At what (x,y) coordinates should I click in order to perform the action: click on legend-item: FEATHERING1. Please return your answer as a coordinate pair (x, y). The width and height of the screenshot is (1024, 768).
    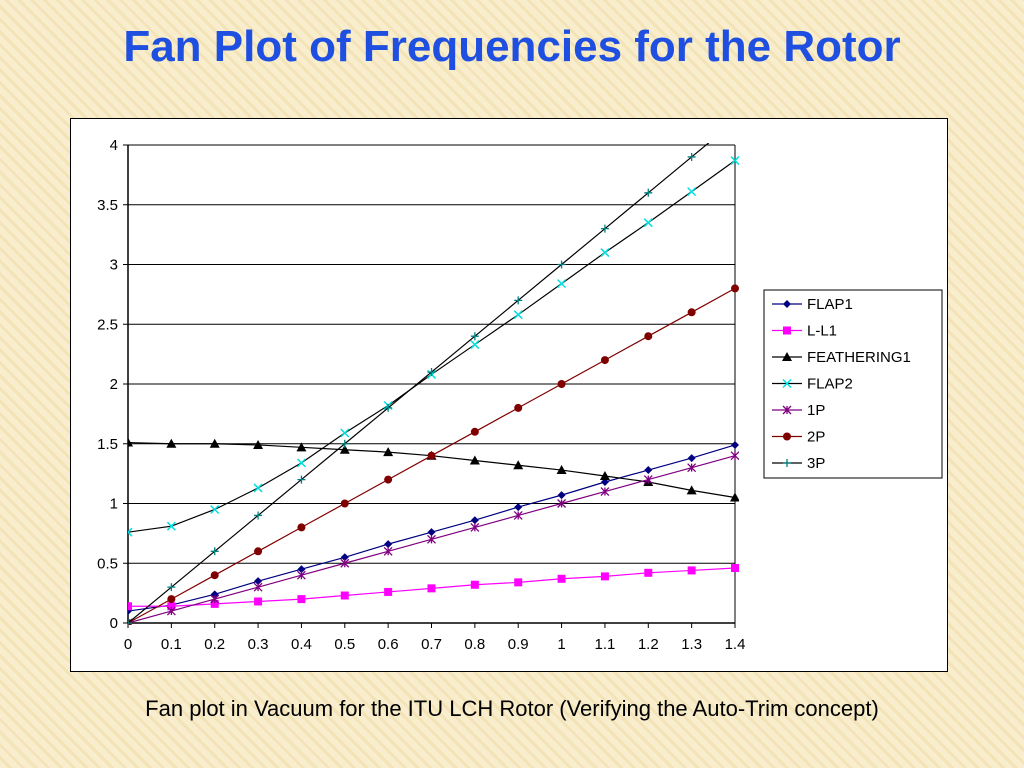
    Looking at the image, I should click on (841, 357).